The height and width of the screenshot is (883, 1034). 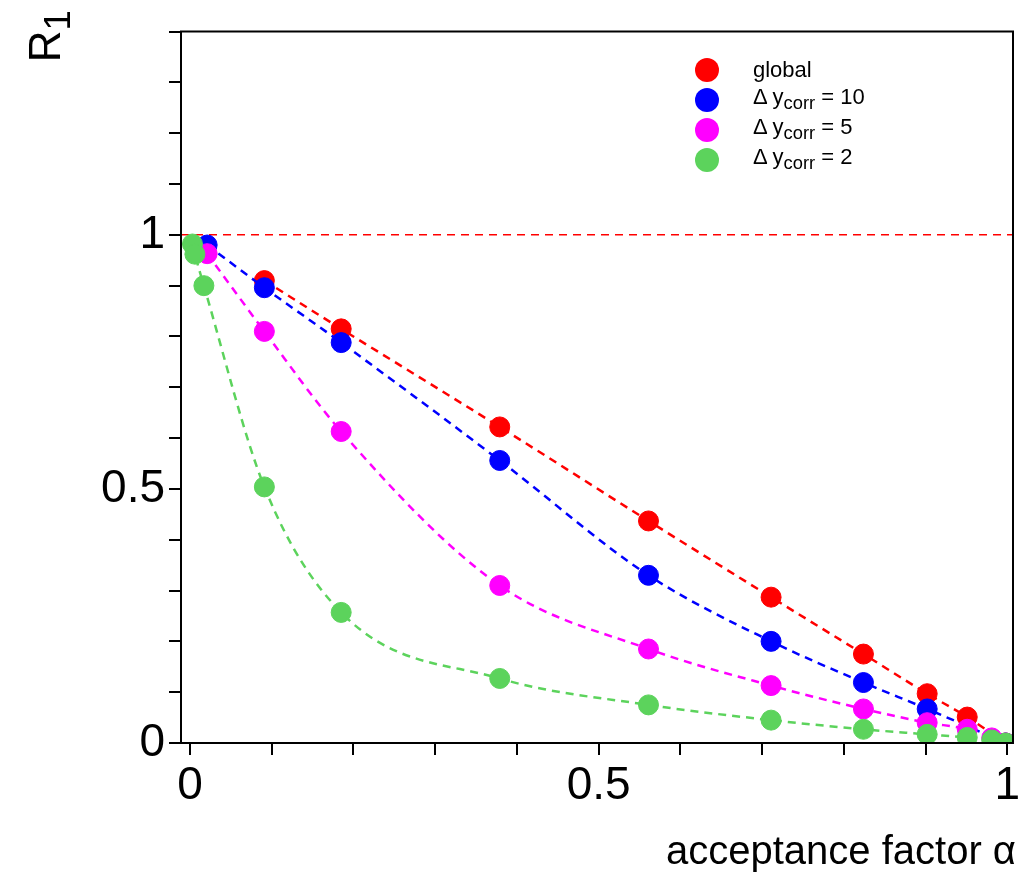 I want to click on y-tick-label: 1, so click(x=152, y=231).